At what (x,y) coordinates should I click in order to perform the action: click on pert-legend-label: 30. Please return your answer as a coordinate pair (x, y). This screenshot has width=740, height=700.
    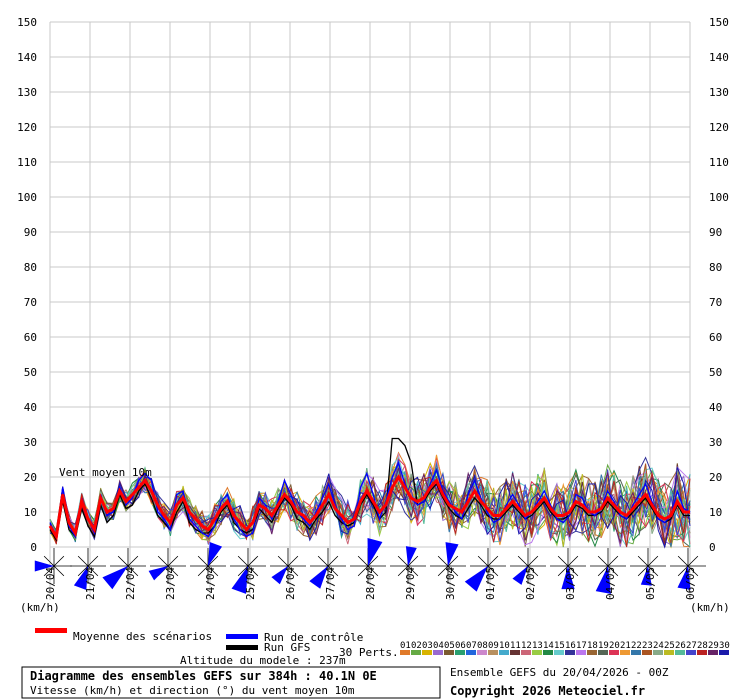
    Looking at the image, I should click on (724, 646).